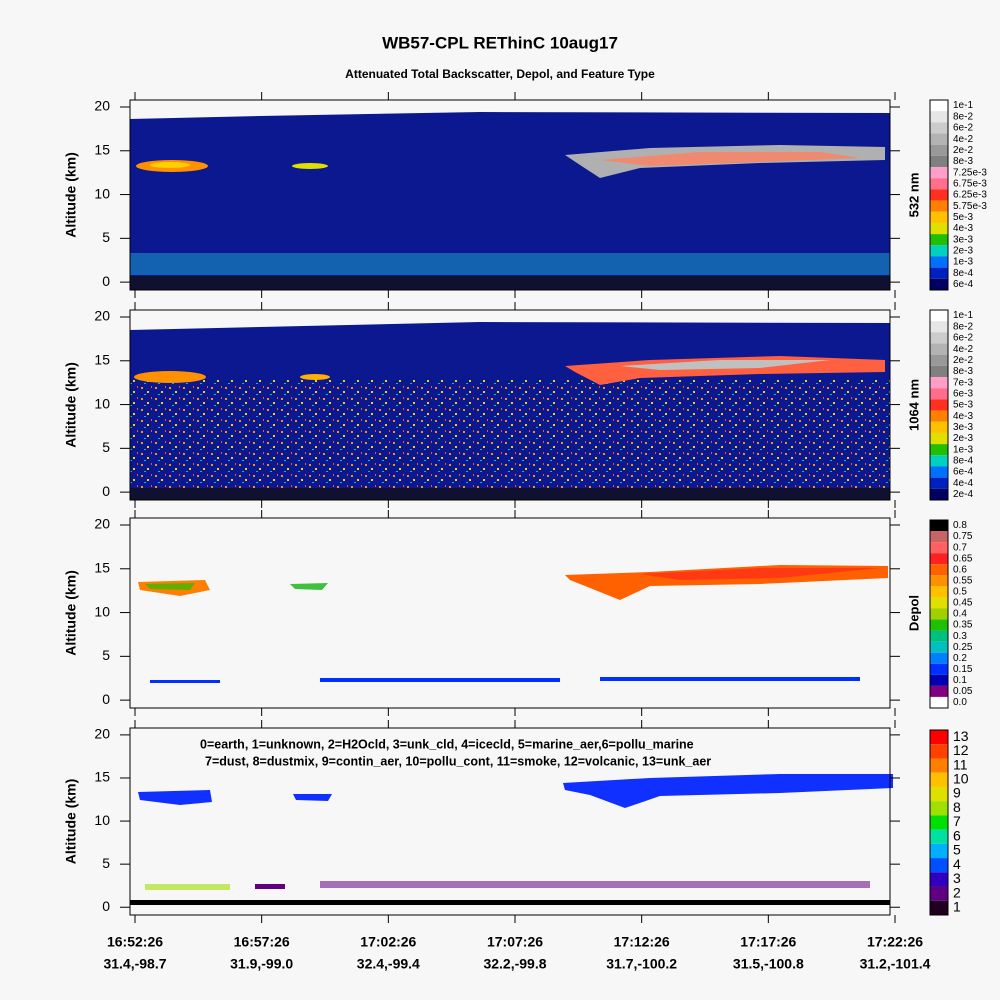  Describe the element at coordinates (388, 942) in the screenshot. I see `x-time-label: 17:02:26` at that location.